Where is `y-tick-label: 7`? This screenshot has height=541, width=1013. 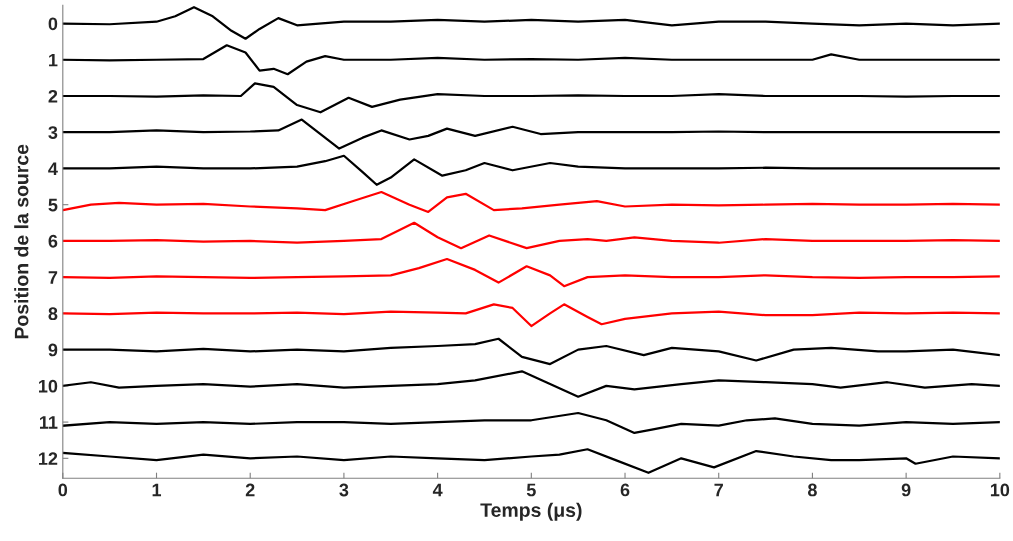
y-tick-label: 7 is located at coordinates (53, 277).